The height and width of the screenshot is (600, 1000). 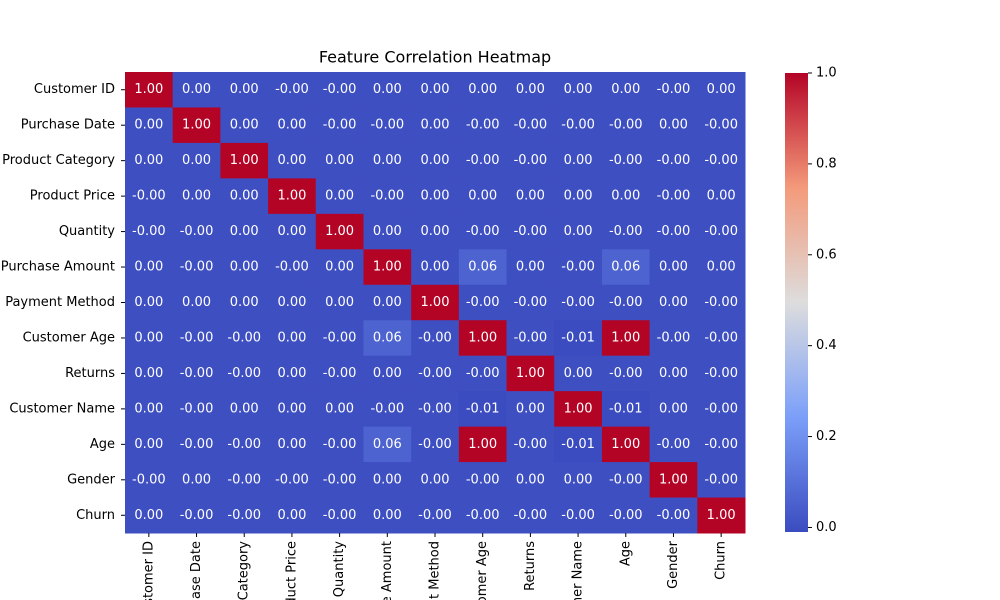 I want to click on cell-label: 0.06, so click(x=387, y=337).